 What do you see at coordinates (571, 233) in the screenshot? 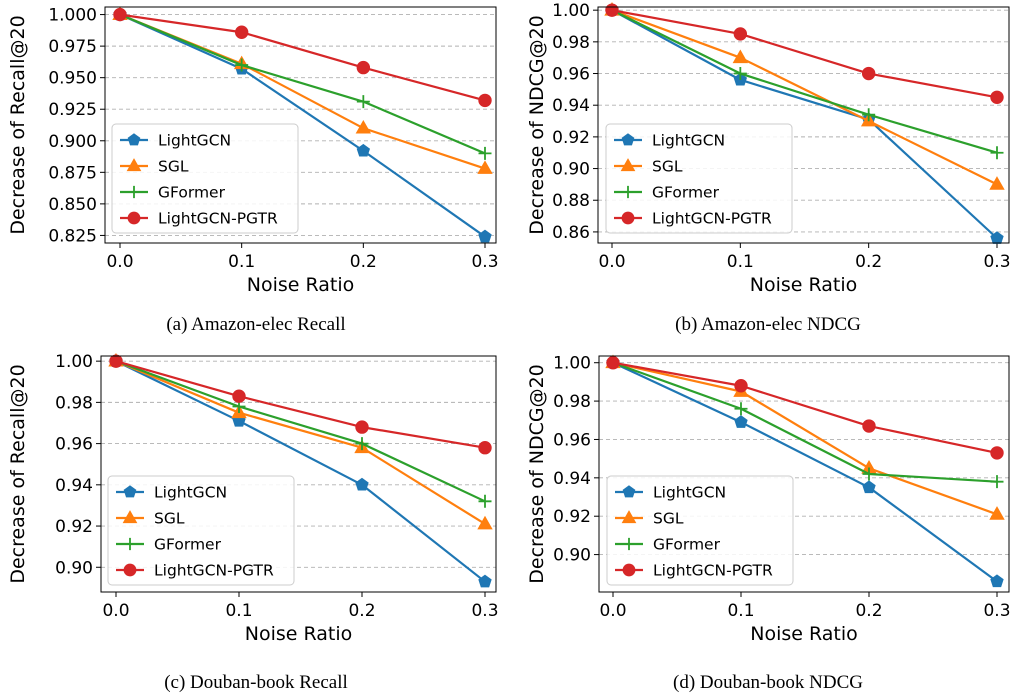
I see `y-tick-label: 0.86` at bounding box center [571, 233].